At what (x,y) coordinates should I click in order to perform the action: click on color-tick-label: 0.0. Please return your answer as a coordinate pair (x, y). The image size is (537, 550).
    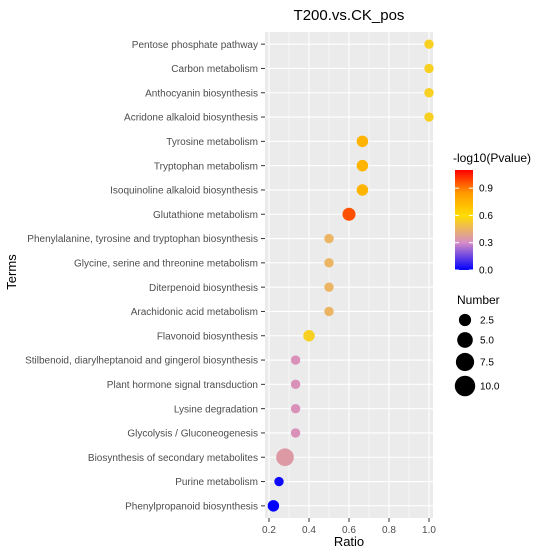
    Looking at the image, I should click on (486, 271).